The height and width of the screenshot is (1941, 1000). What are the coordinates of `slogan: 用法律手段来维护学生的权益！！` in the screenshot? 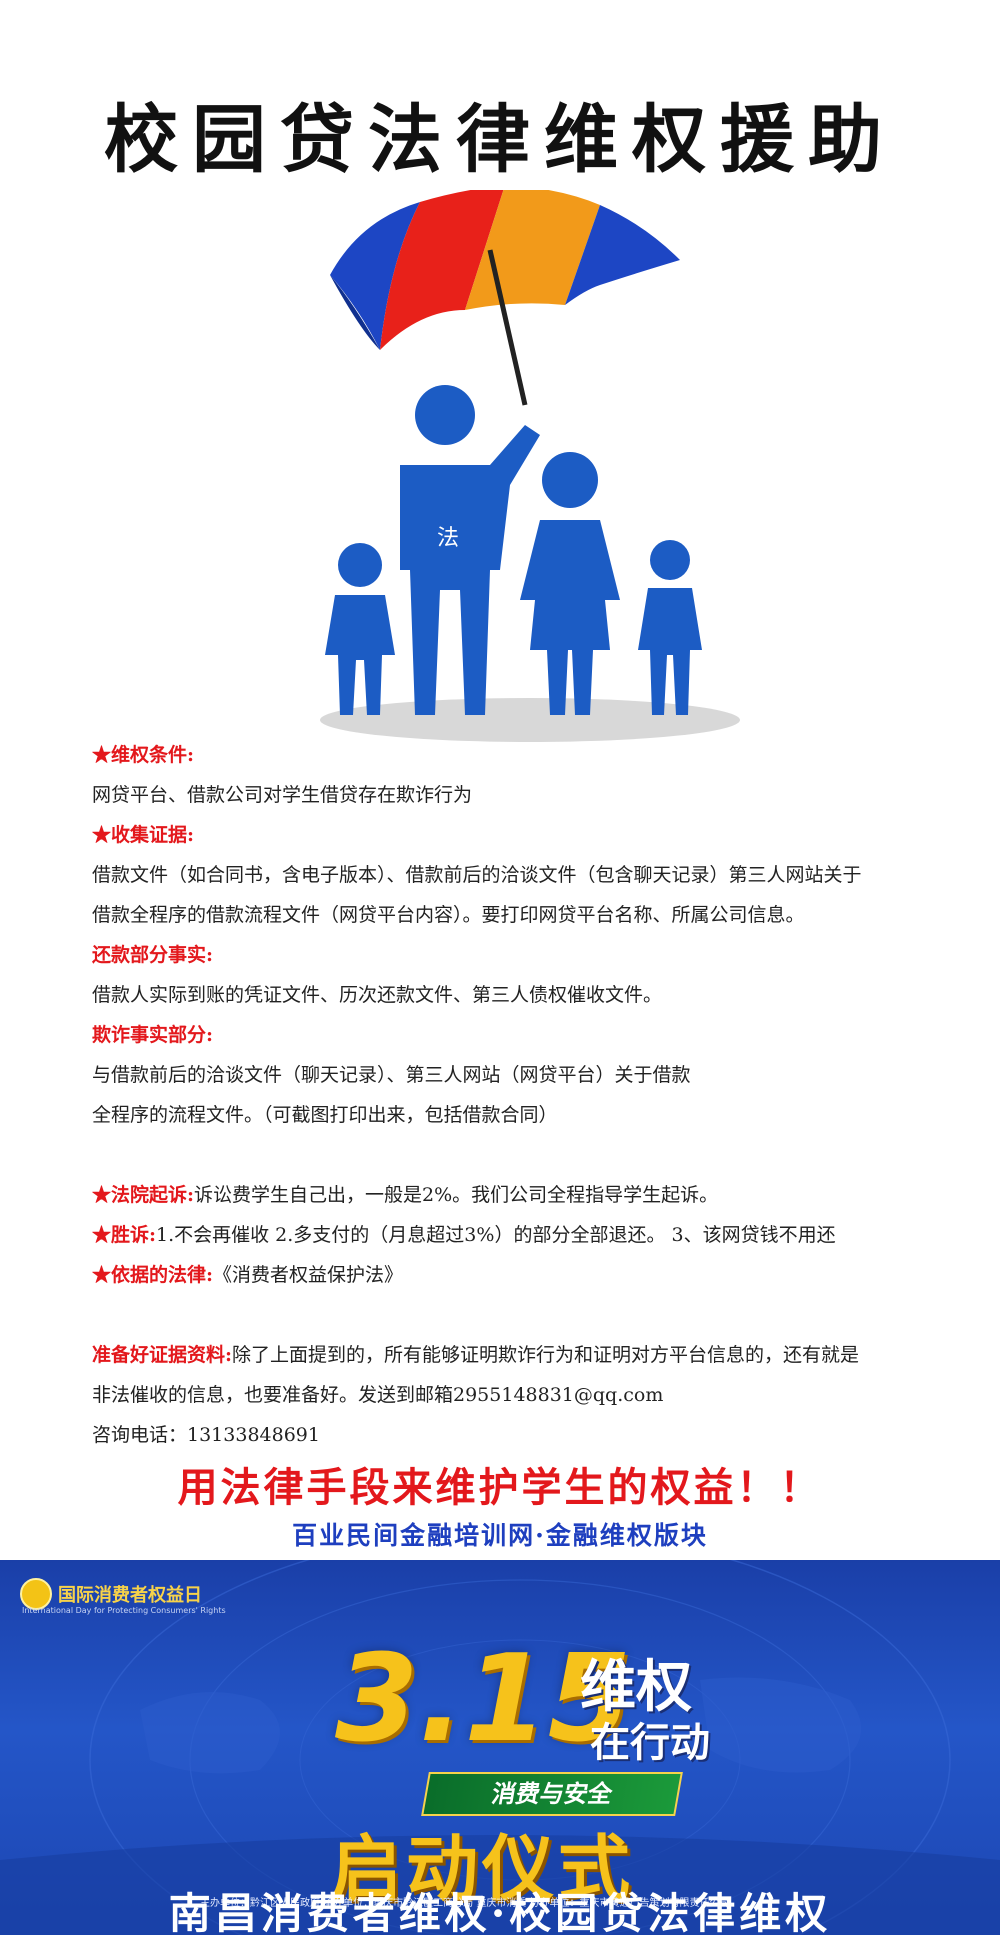 It's located at (500, 1487).